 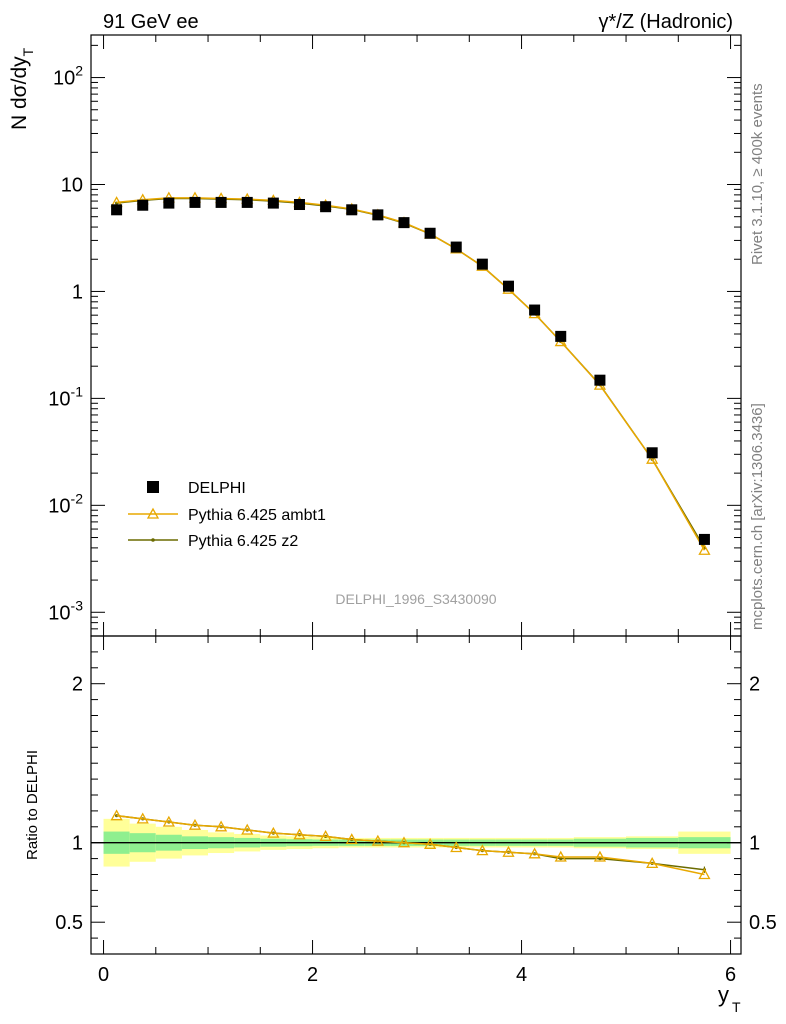 What do you see at coordinates (22, 88) in the screenshot?
I see `main-y-axis-label: N dσ/dyT` at bounding box center [22, 88].